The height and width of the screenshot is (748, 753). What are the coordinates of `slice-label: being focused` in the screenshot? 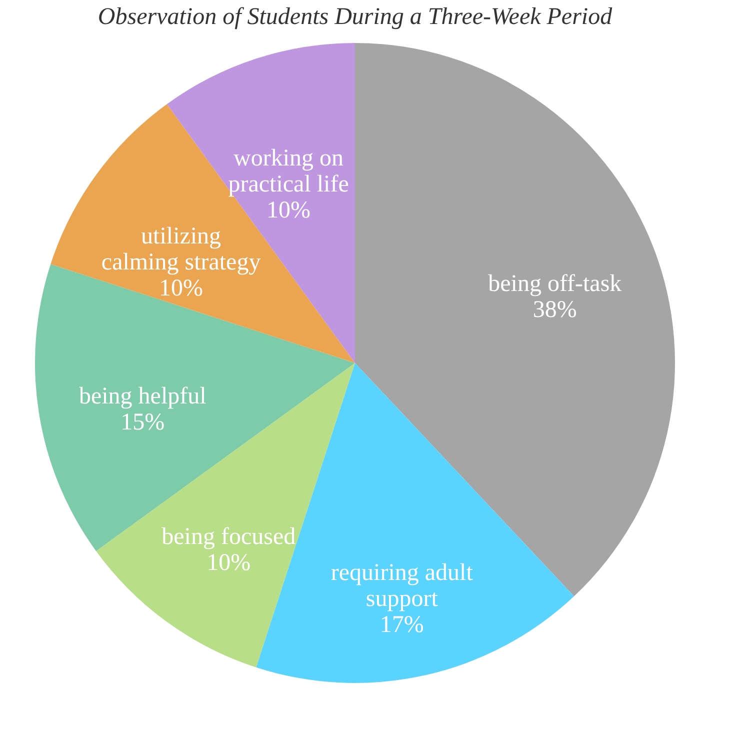 It's located at (229, 537).